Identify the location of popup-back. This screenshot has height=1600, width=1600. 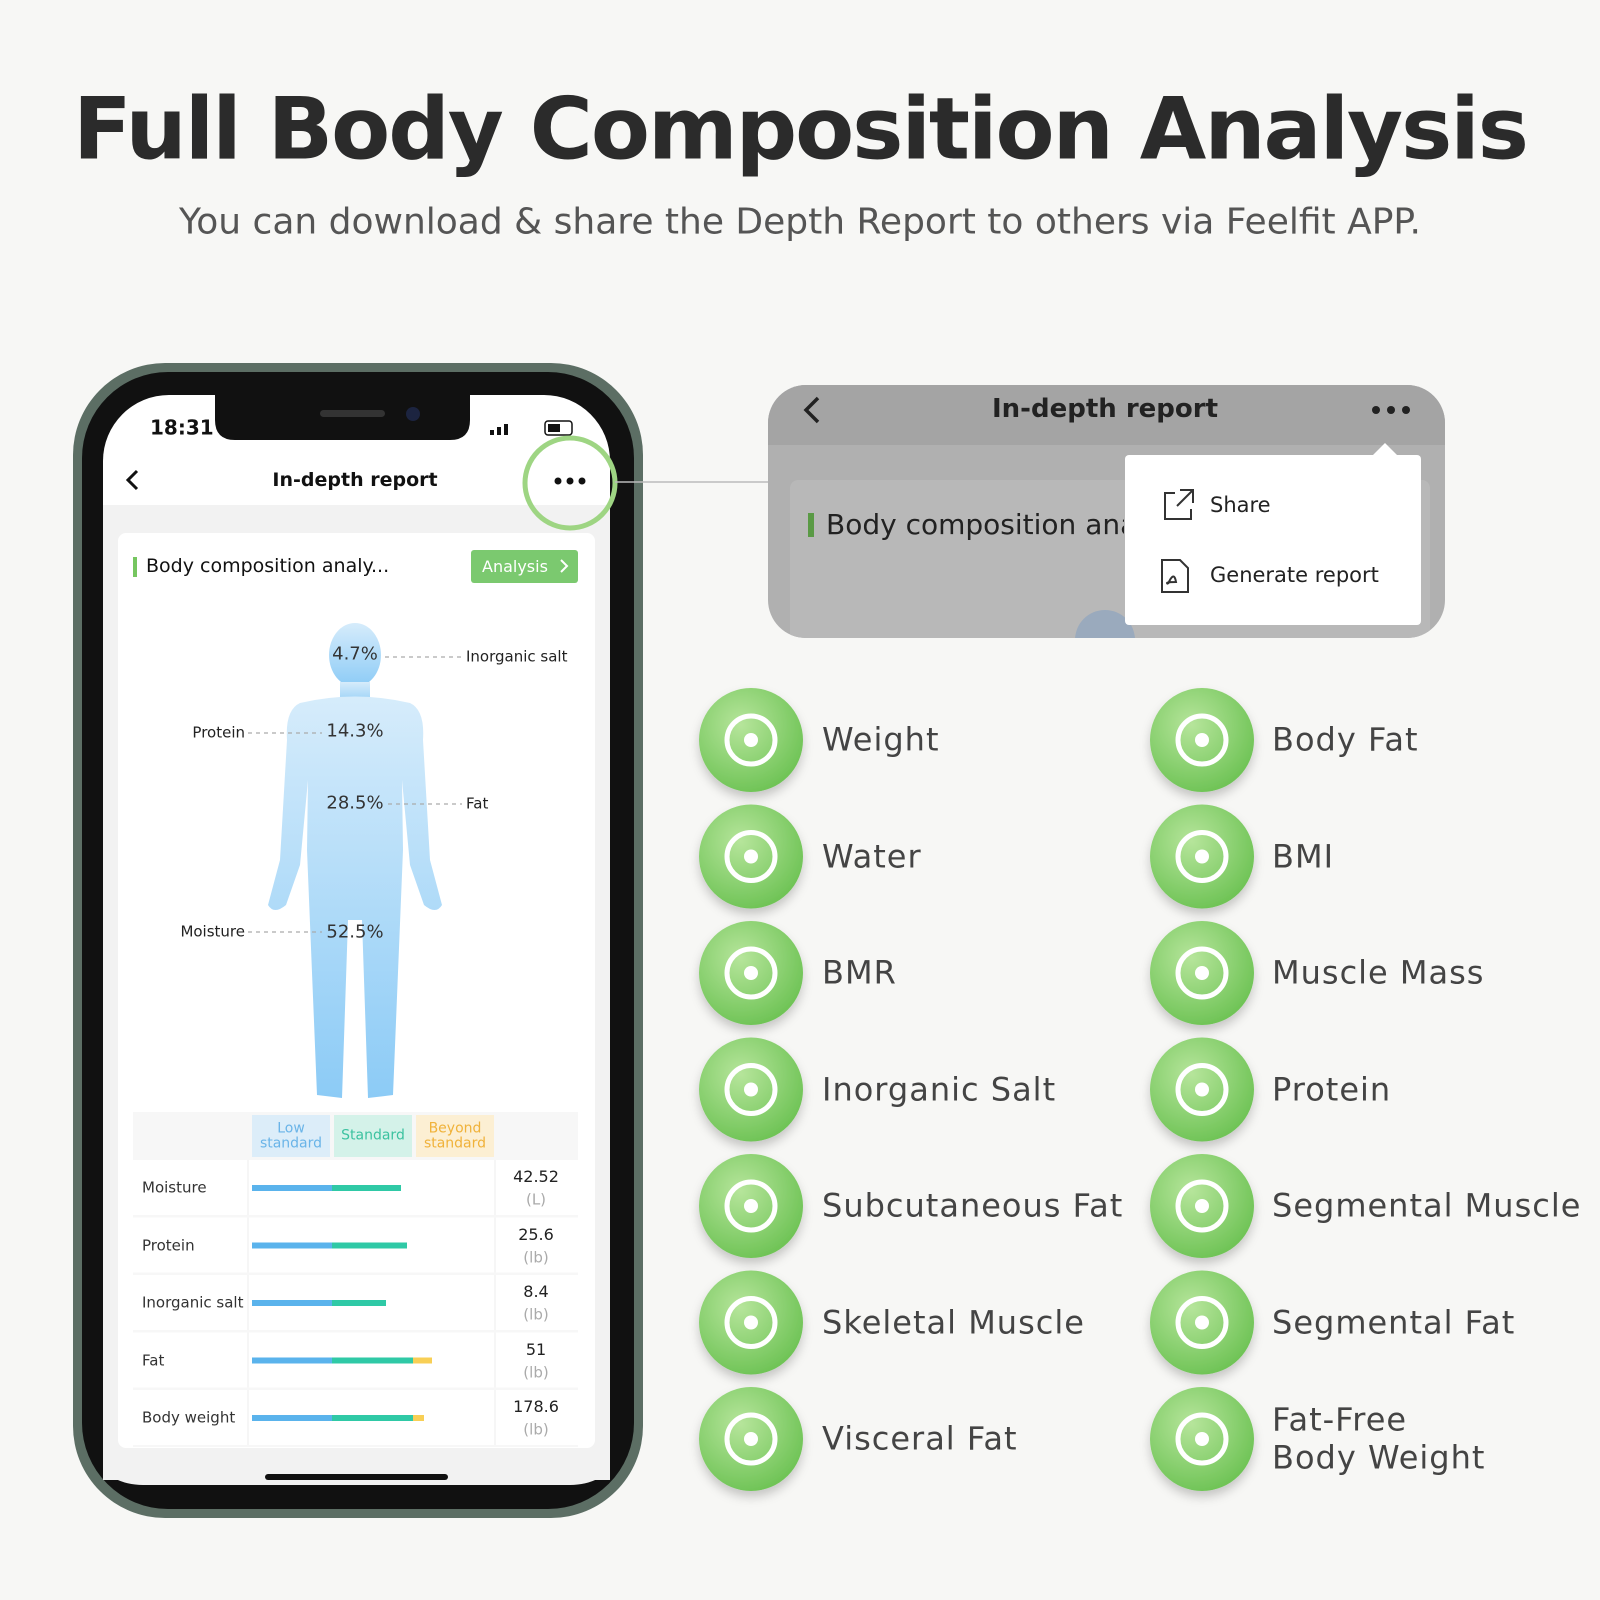
(811, 410).